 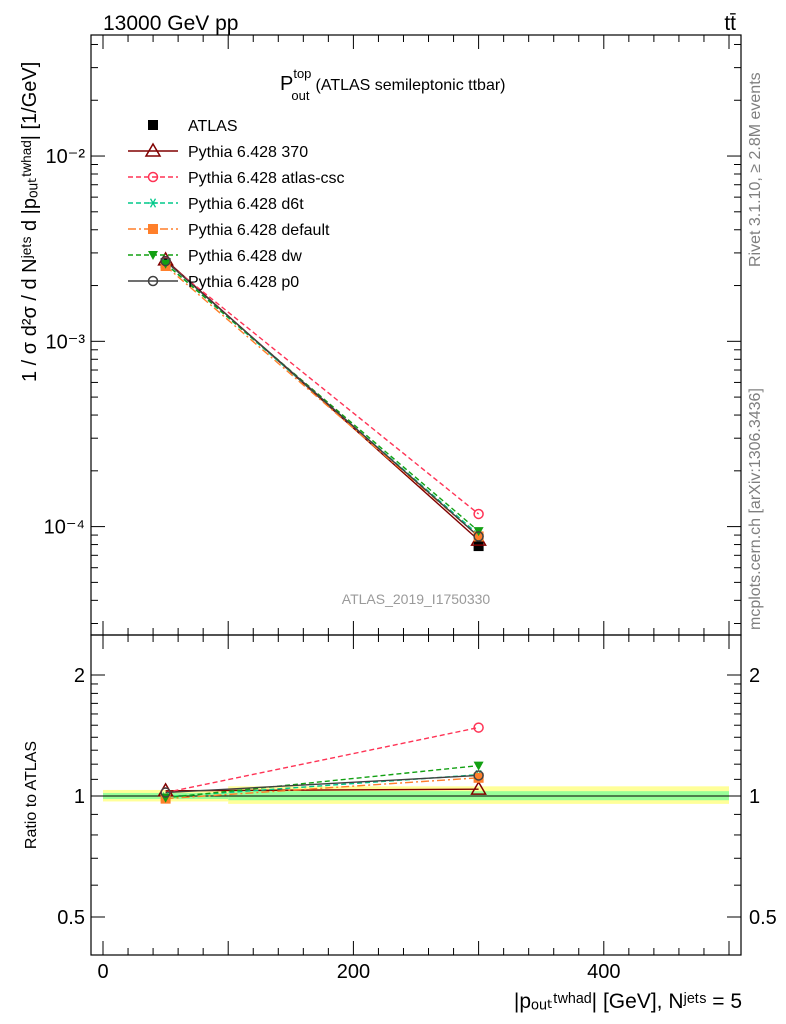 I want to click on rivet-label: Rivet 3.1.10, ≥ 2.8M events, so click(x=755, y=169).